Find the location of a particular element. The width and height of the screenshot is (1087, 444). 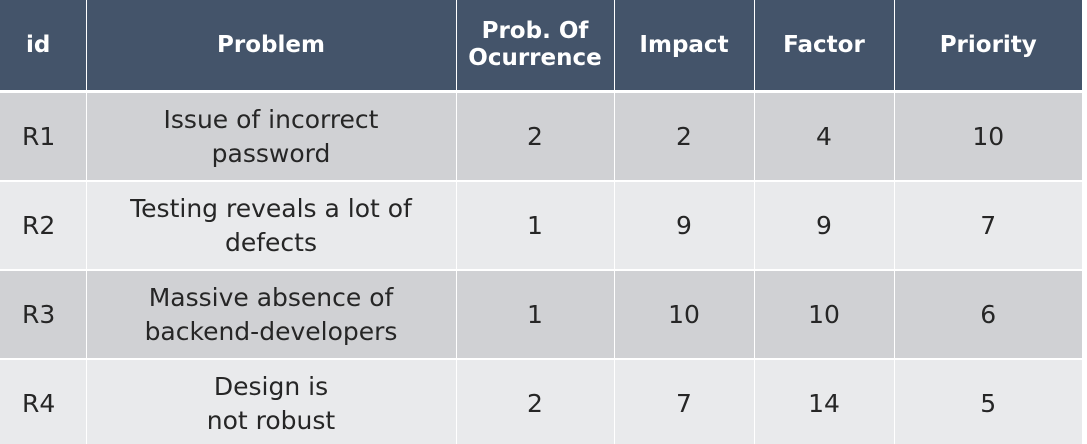

cell-problem: Testing reveals a lot of defects is located at coordinates (271, 226).